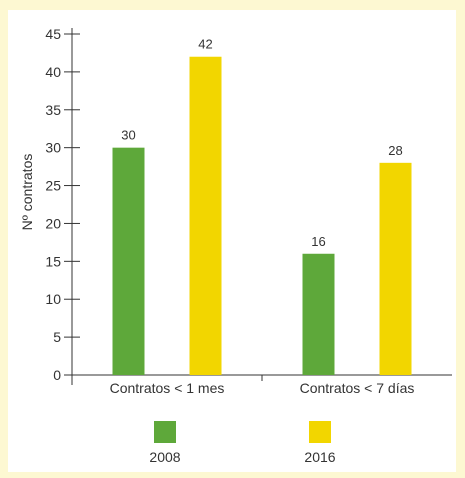 This screenshot has height=478, width=465. I want to click on y-tick-label: 5, so click(57, 337).